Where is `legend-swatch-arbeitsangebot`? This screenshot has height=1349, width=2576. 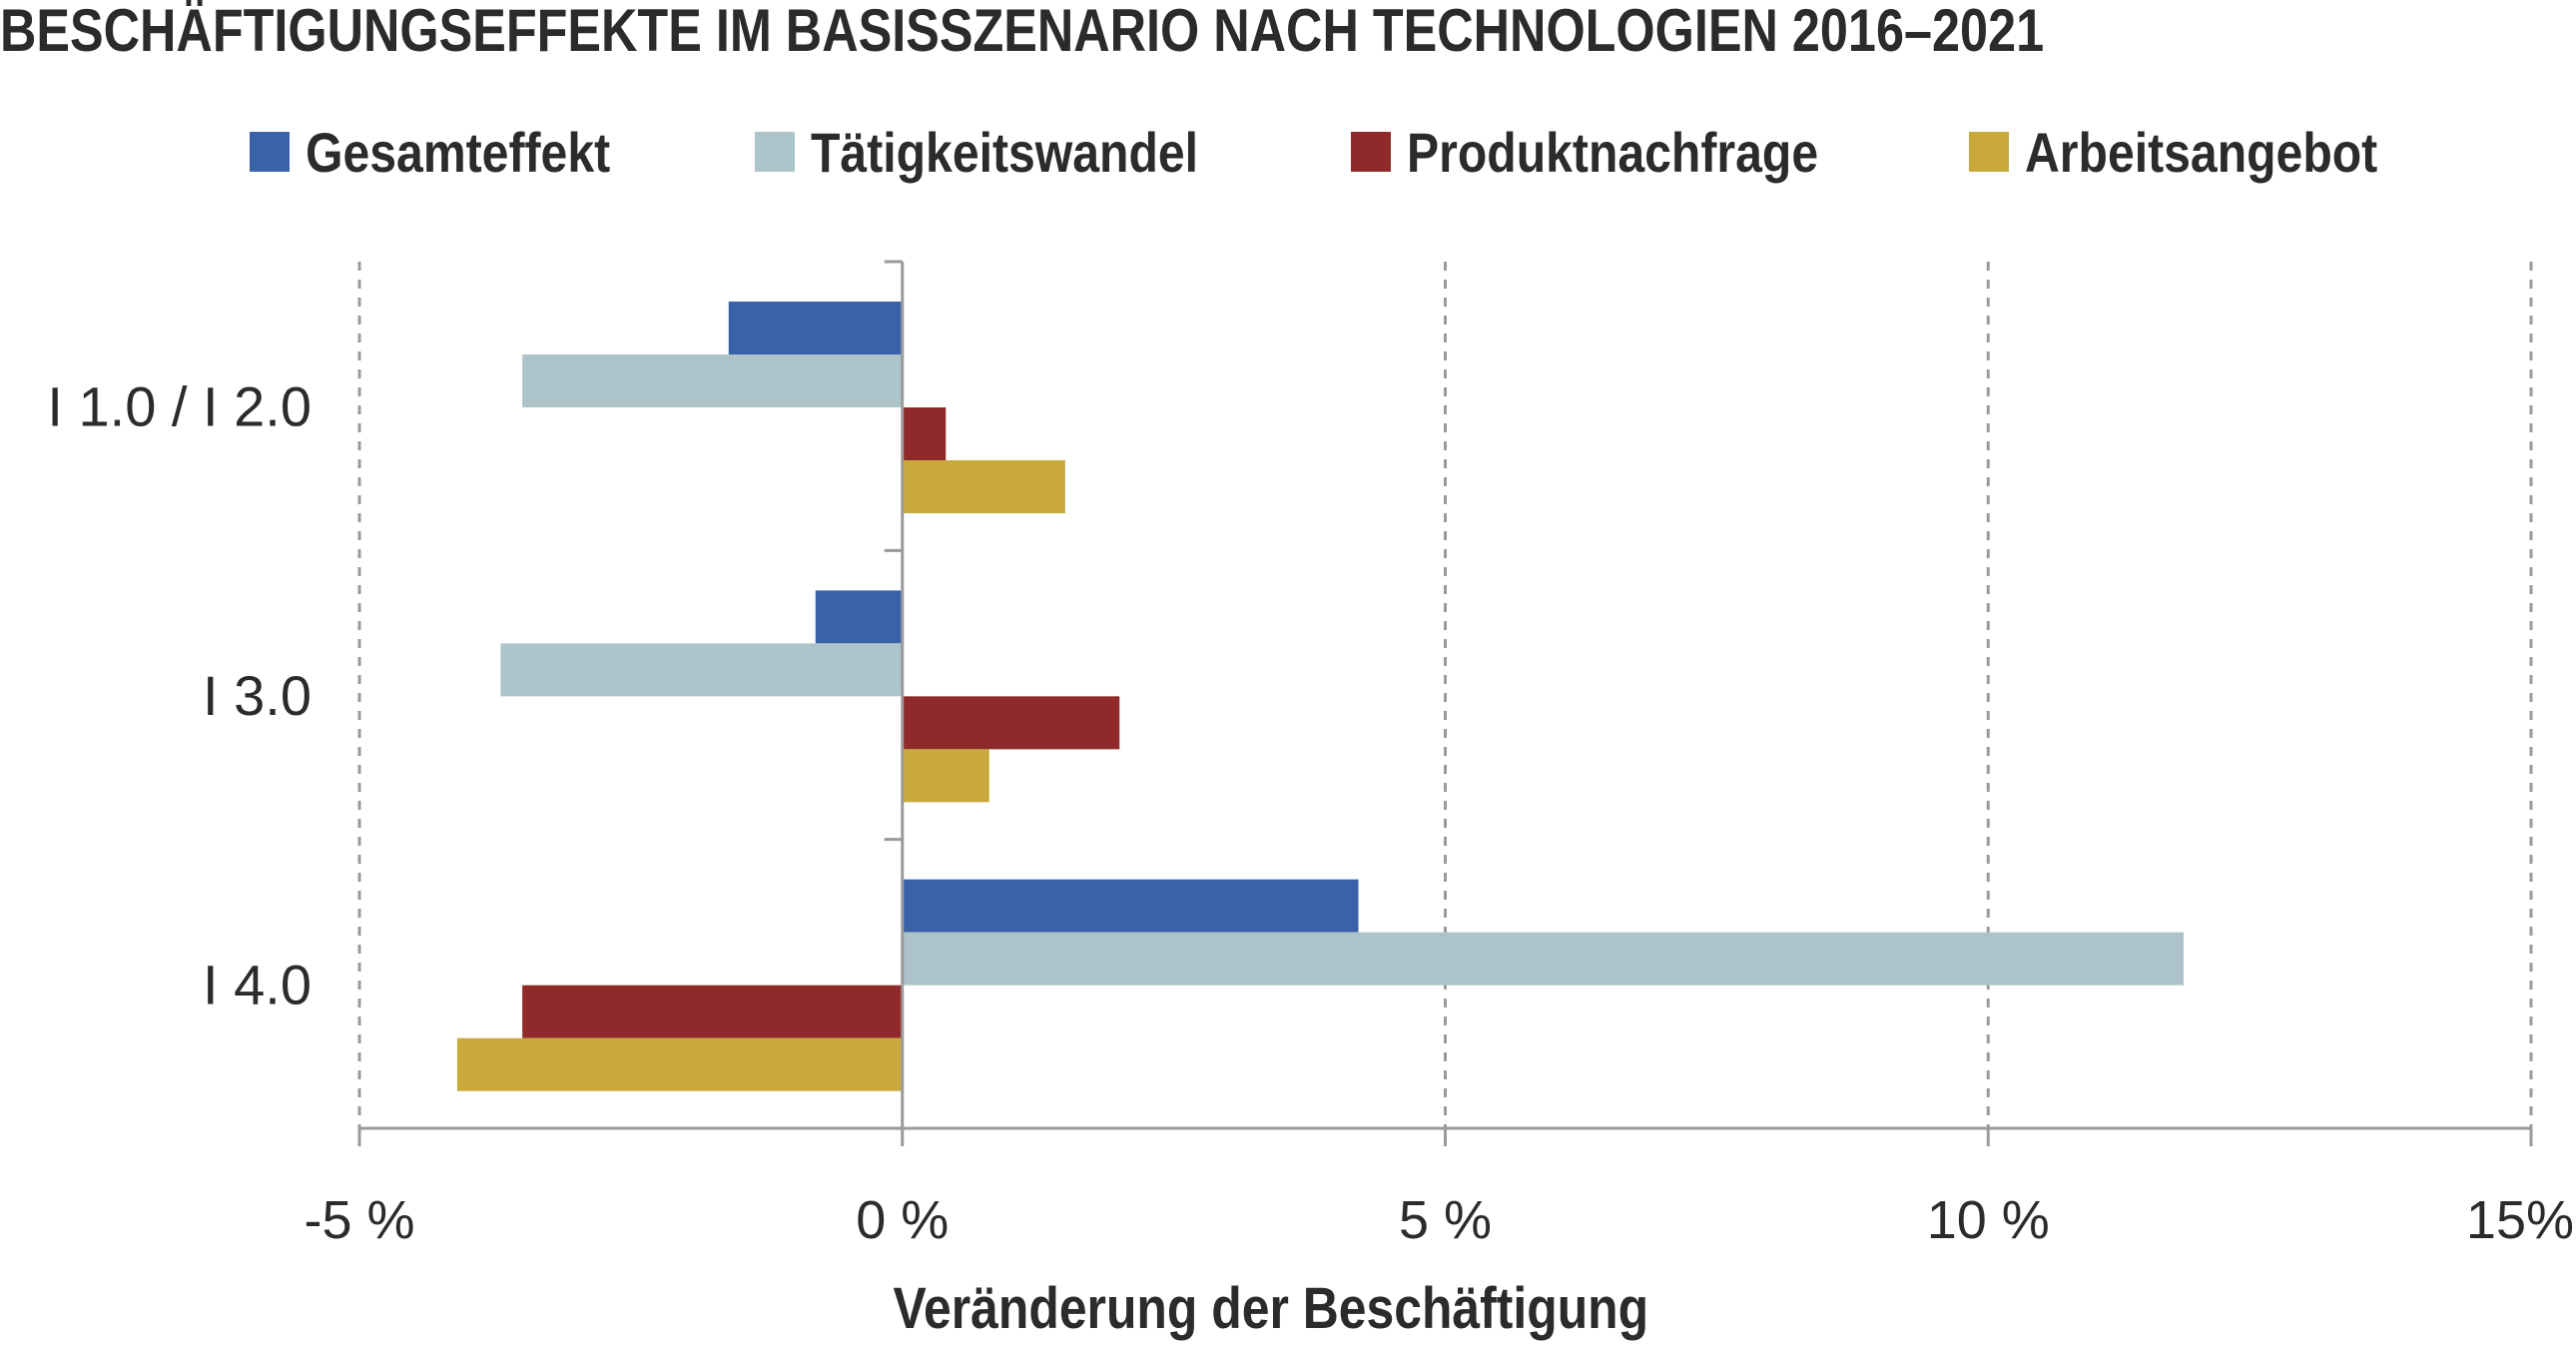 legend-swatch-arbeitsangebot is located at coordinates (1989, 152).